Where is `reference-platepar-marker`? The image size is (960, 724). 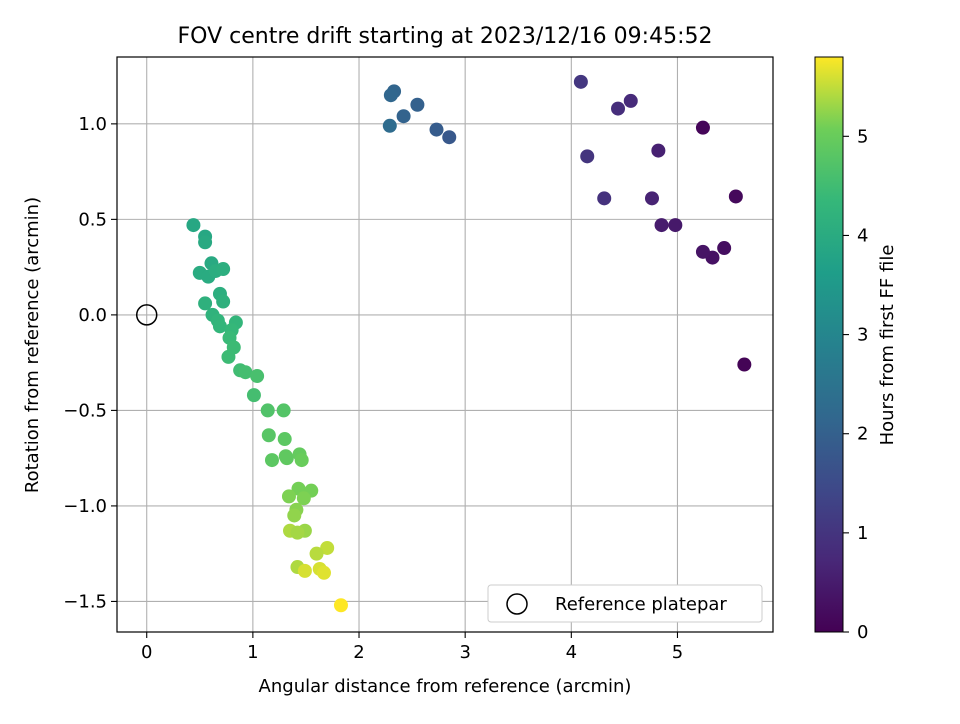
reference-platepar-marker is located at coordinates (146, 315).